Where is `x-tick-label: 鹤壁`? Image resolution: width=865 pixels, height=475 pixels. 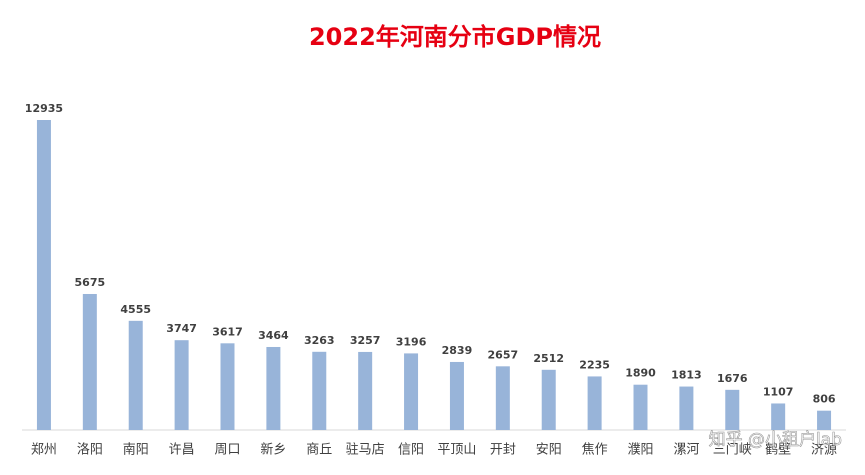 x-tick-label: 鹤壁 is located at coordinates (778, 450).